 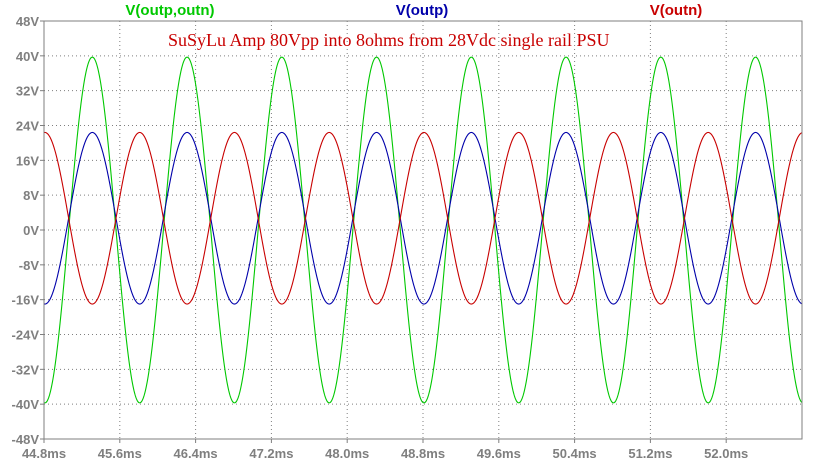 I want to click on y-tick-label: -48V, so click(x=26, y=439).